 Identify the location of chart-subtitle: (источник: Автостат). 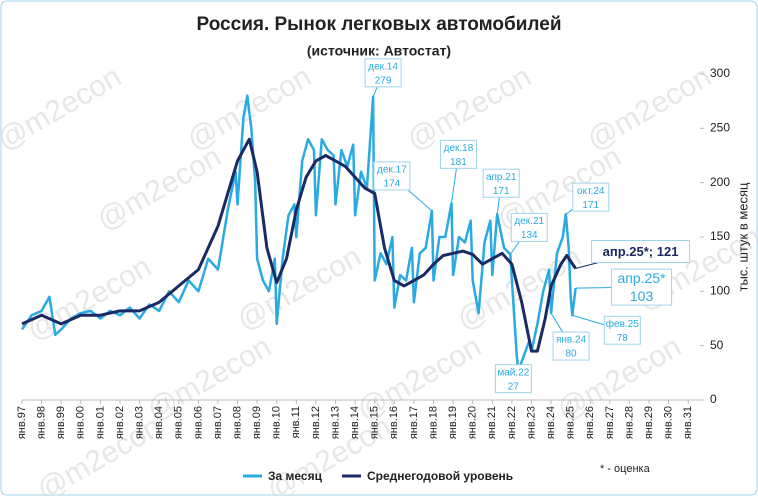
(379, 51).